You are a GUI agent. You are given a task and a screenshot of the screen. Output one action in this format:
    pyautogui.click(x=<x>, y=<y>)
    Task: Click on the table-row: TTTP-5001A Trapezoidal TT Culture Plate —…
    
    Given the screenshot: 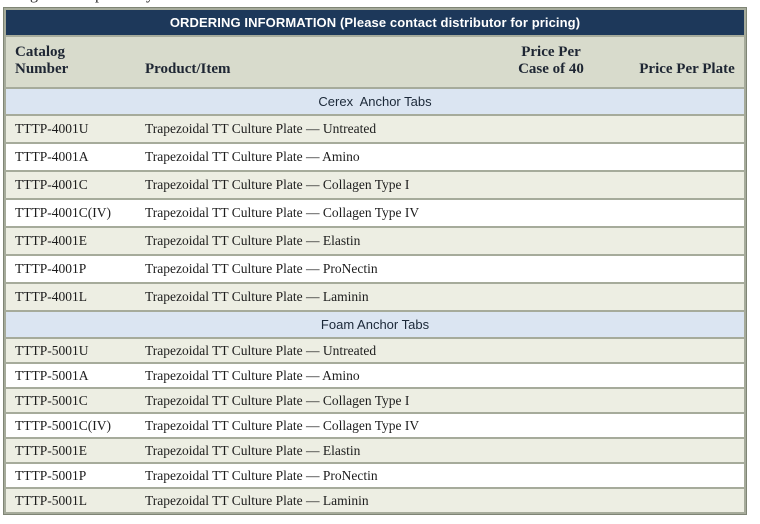 What is the action you would take?
    pyautogui.click(x=375, y=375)
    